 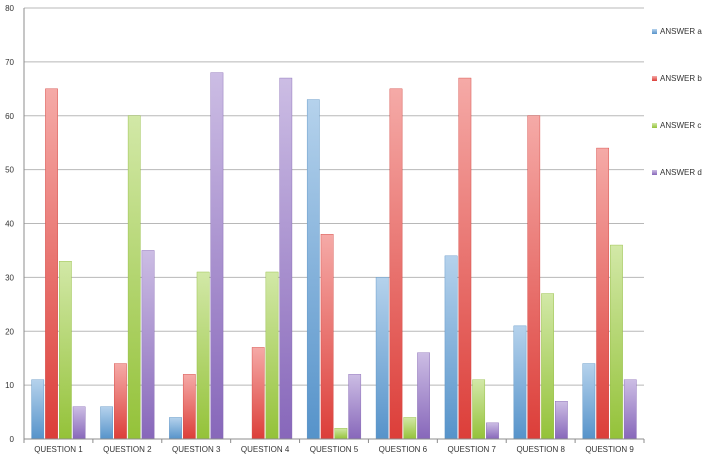 I want to click on x-tick-label: QUESTION 3, so click(x=196, y=449).